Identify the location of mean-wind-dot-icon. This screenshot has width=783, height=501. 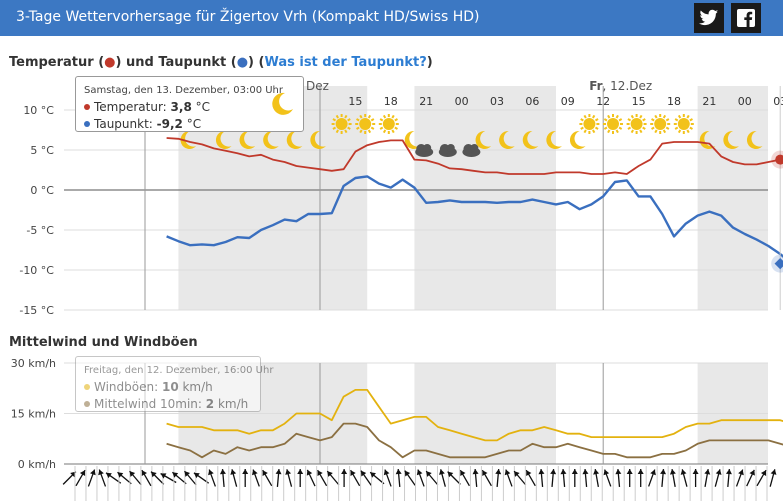
(87, 404).